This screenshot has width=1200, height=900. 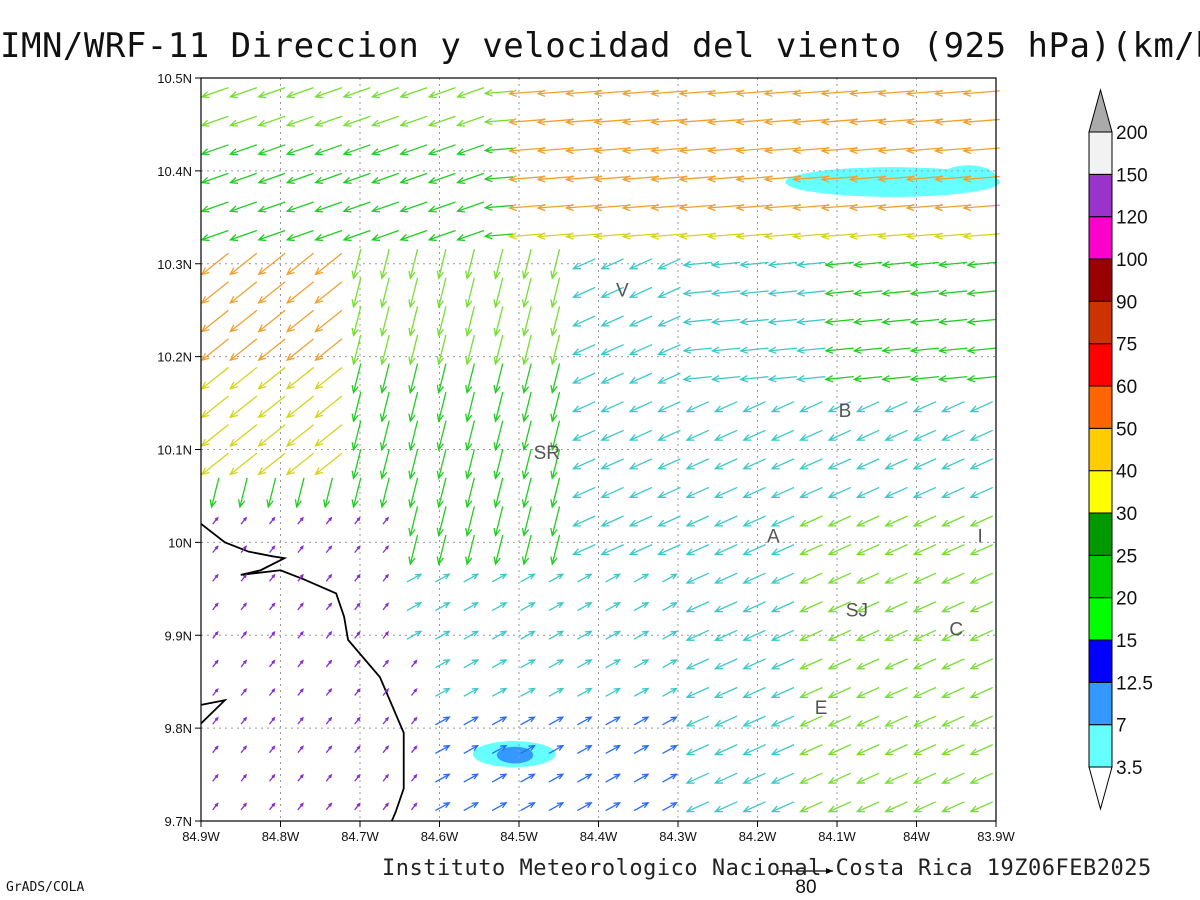 What do you see at coordinates (360, 836) in the screenshot?
I see `x-tick-label: 84.7W` at bounding box center [360, 836].